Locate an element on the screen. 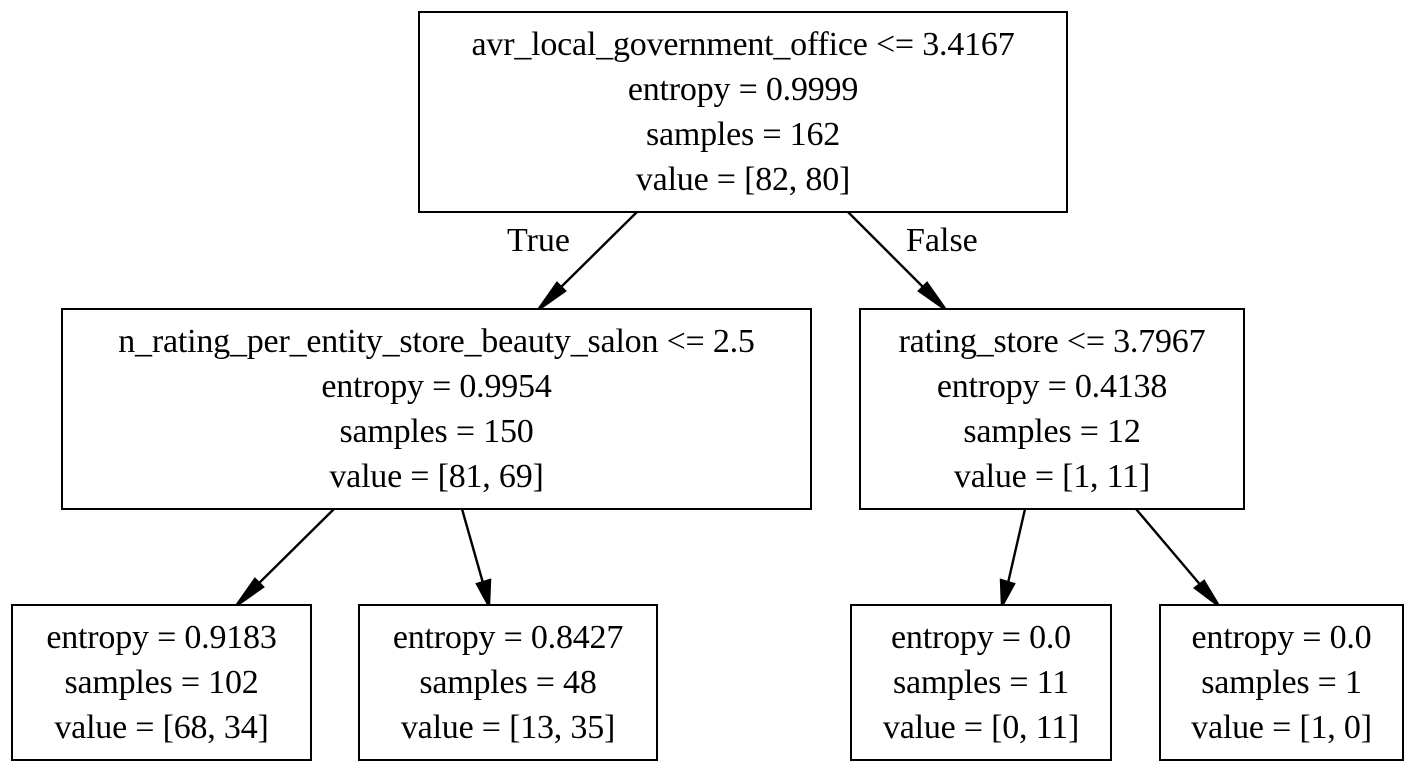 This screenshot has height=770, width=1412. node-samples: samples = 1 is located at coordinates (1281, 682).